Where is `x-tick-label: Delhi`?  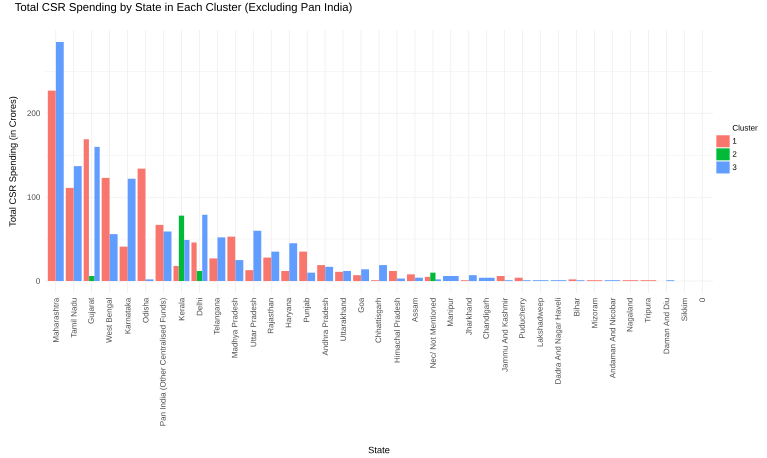 x-tick-label: Delhi is located at coordinates (199, 307).